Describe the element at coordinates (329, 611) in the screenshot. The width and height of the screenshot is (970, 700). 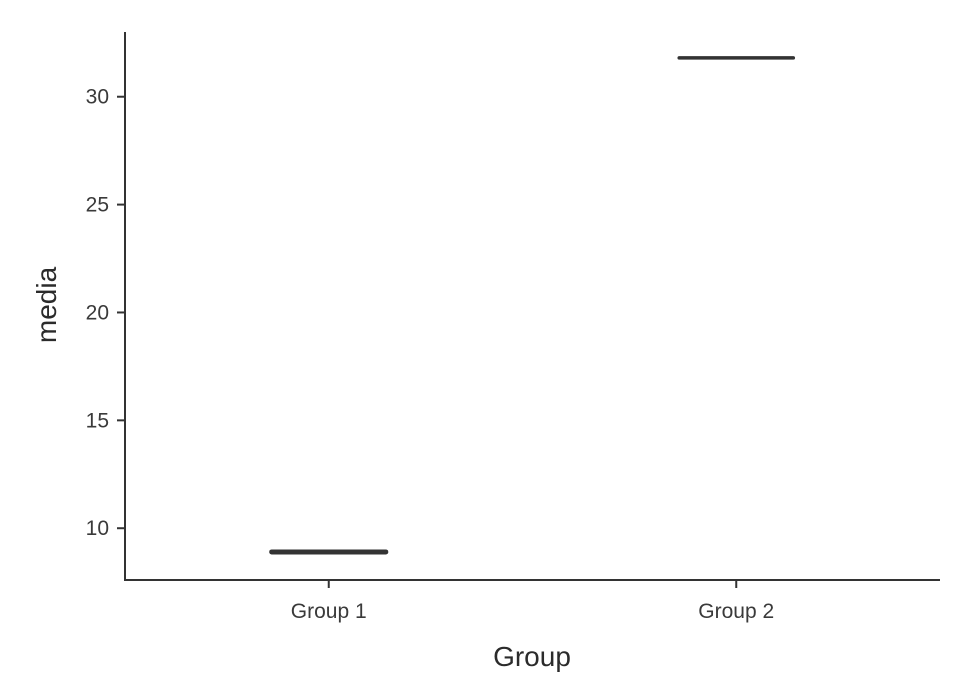
I see `x-tick-label-0: Group 1` at that location.